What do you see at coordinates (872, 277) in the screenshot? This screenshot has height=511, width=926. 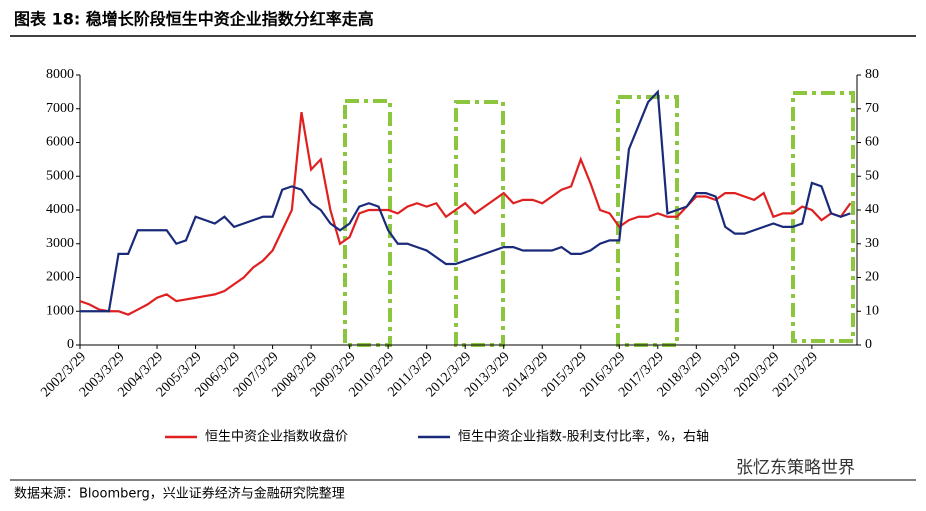 I see `y2-tick-label: 20` at bounding box center [872, 277].